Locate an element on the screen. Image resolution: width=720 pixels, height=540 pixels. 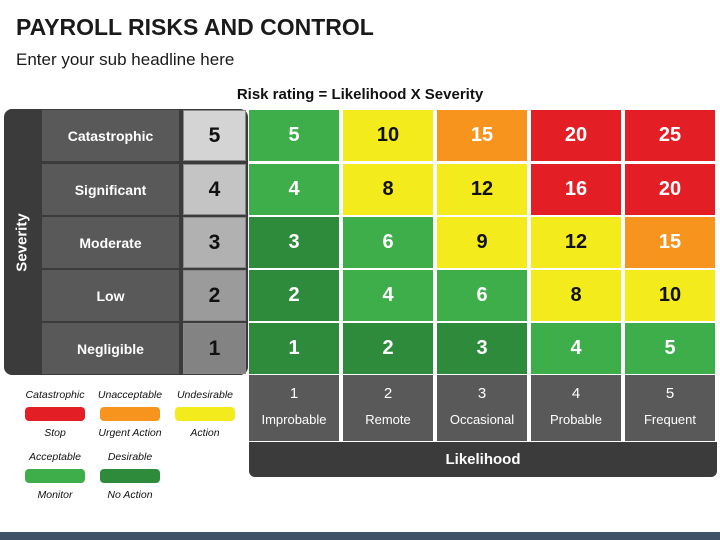
legend-category: Undesirable is located at coordinates (205, 395).